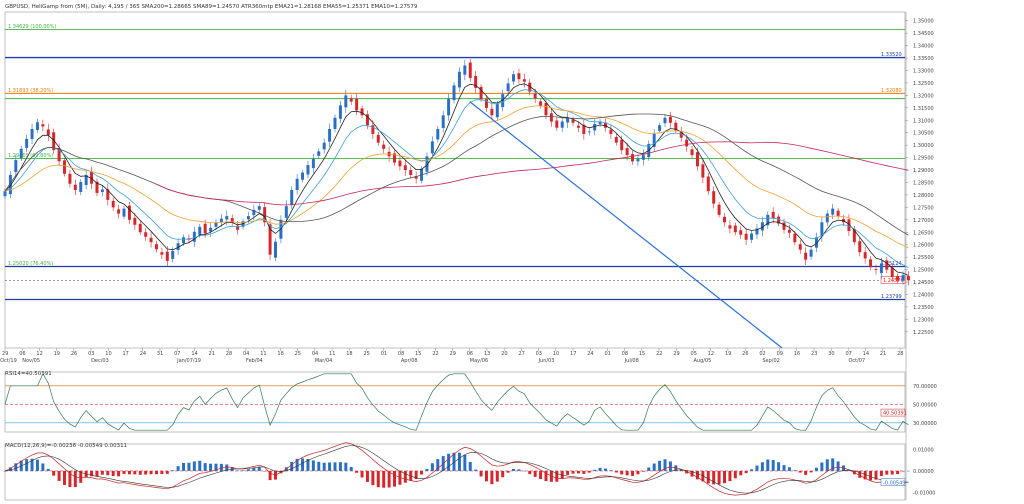 This screenshot has width=1024, height=504. What do you see at coordinates (923, 258) in the screenshot?
I see `price-tick-label: 1.25500` at bounding box center [923, 258].